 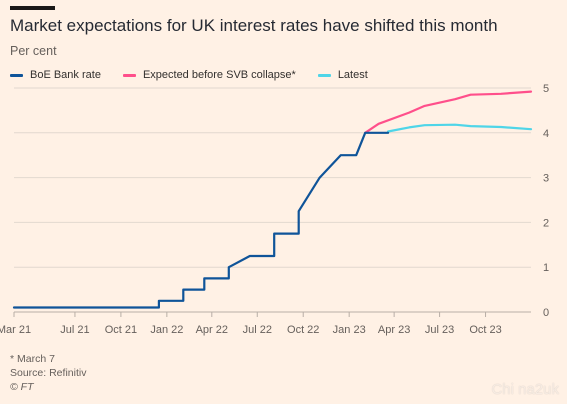 I want to click on y-tick-label-1: 1, so click(x=546, y=268).